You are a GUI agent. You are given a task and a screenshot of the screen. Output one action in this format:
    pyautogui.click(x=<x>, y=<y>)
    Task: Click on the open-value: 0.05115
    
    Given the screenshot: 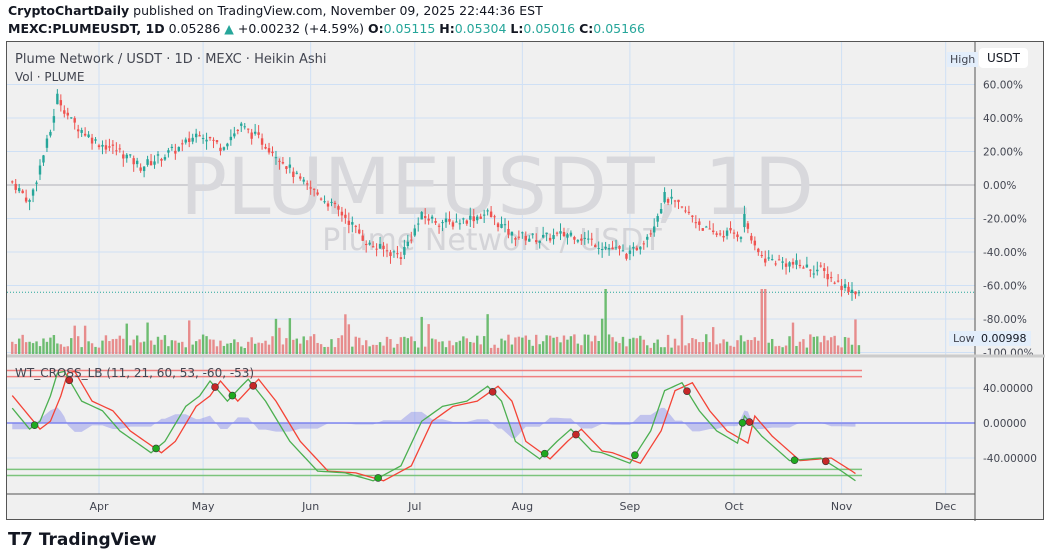 What is the action you would take?
    pyautogui.click(x=409, y=28)
    